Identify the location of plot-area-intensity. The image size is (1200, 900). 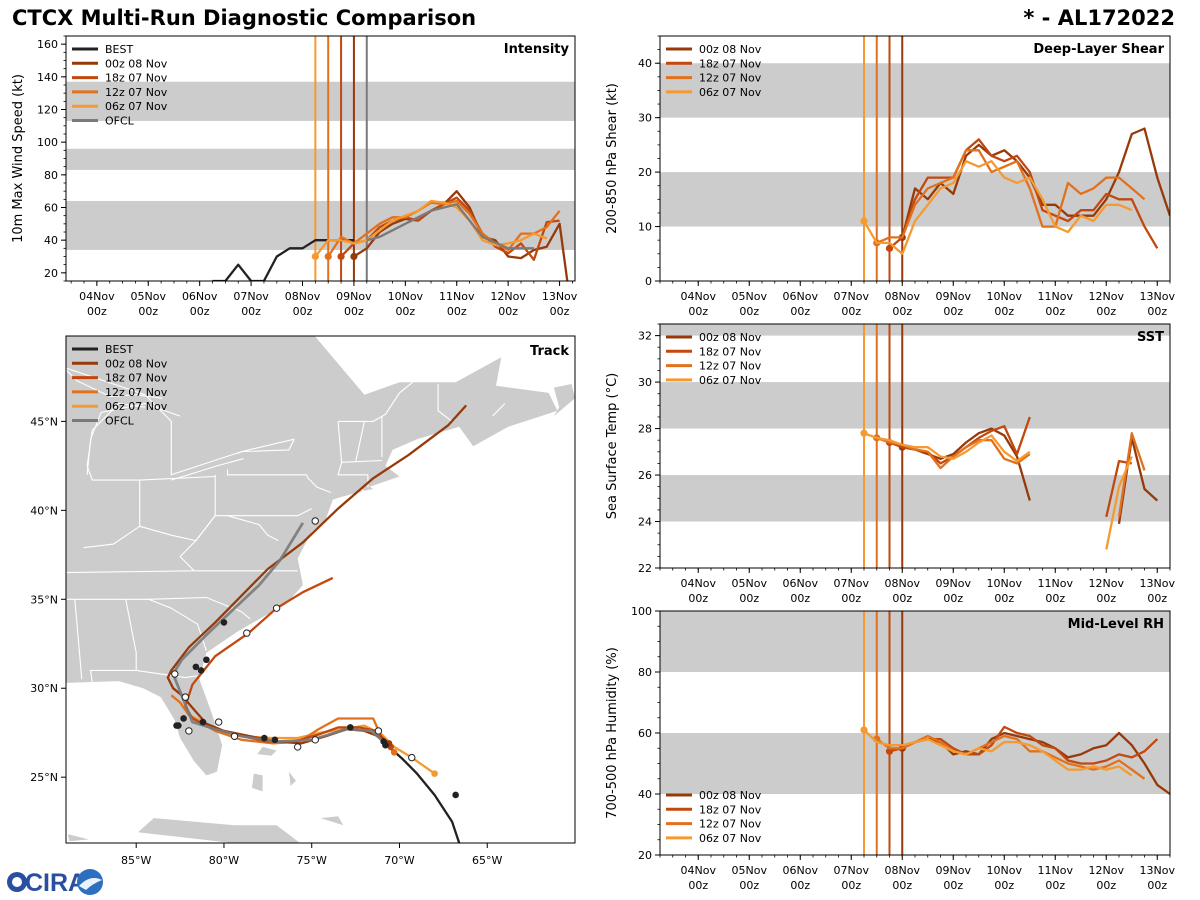
(320, 158).